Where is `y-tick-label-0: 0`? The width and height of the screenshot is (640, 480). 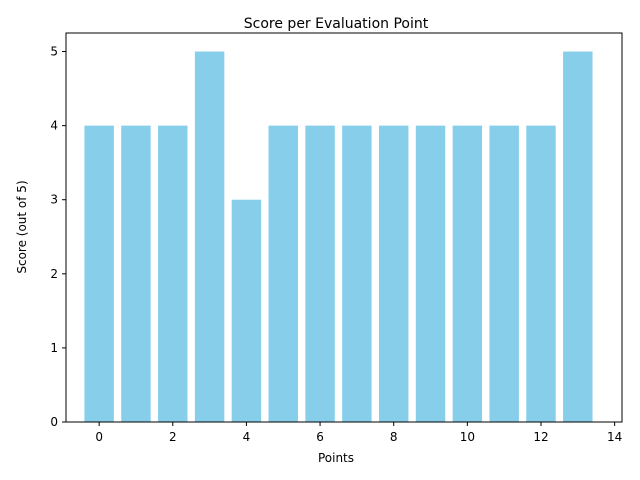 y-tick-label-0: 0 is located at coordinates (54, 422).